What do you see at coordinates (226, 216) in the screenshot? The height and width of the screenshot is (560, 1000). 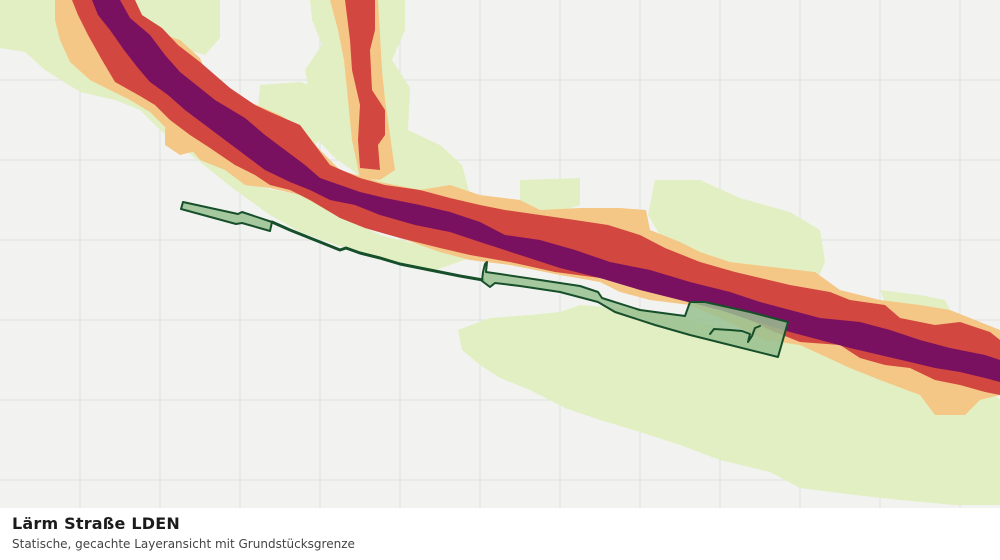 I see `parcel-area` at bounding box center [226, 216].